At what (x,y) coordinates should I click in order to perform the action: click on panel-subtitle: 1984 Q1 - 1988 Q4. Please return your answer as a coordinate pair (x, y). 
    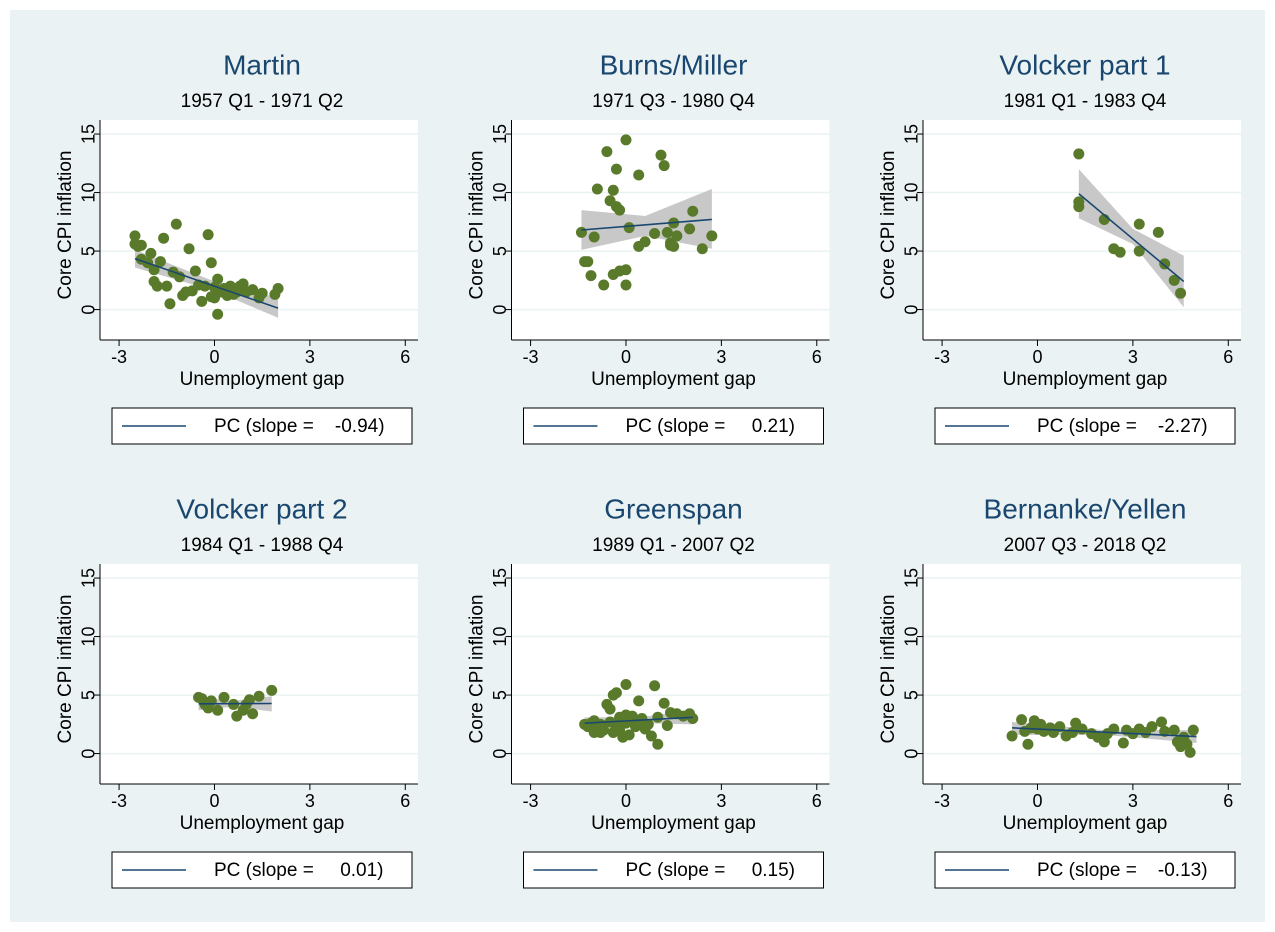
    Looking at the image, I should click on (262, 545).